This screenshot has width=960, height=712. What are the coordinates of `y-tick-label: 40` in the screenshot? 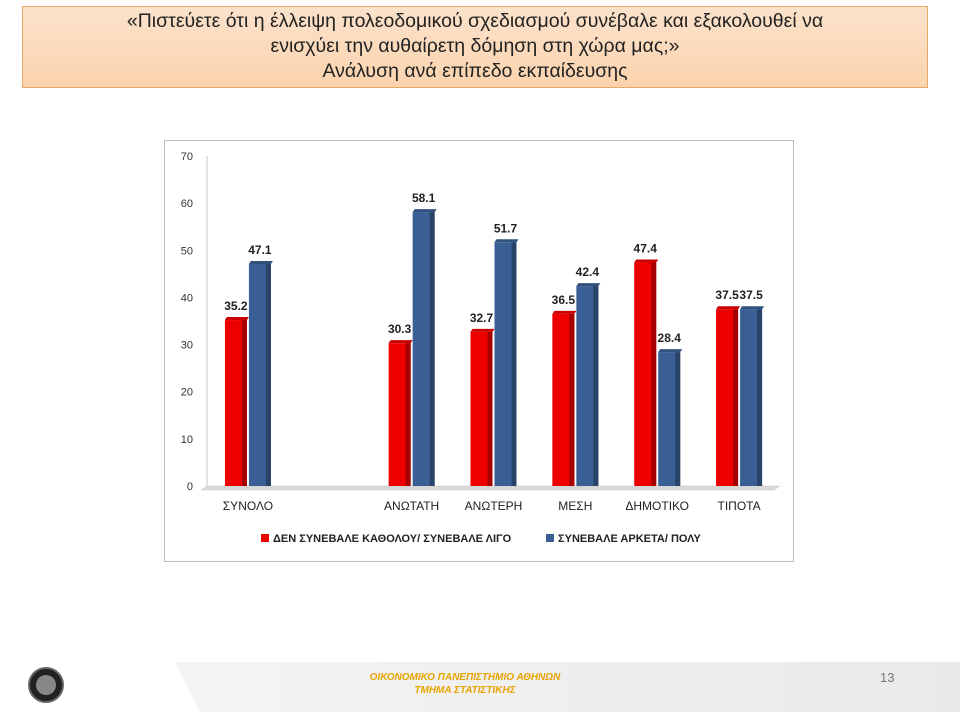 It's located at (187, 298).